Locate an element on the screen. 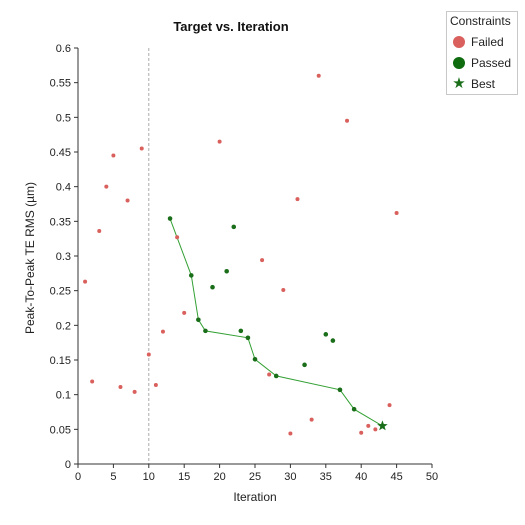 The image size is (525, 525). legend-title: Constraints is located at coordinates (480, 21).